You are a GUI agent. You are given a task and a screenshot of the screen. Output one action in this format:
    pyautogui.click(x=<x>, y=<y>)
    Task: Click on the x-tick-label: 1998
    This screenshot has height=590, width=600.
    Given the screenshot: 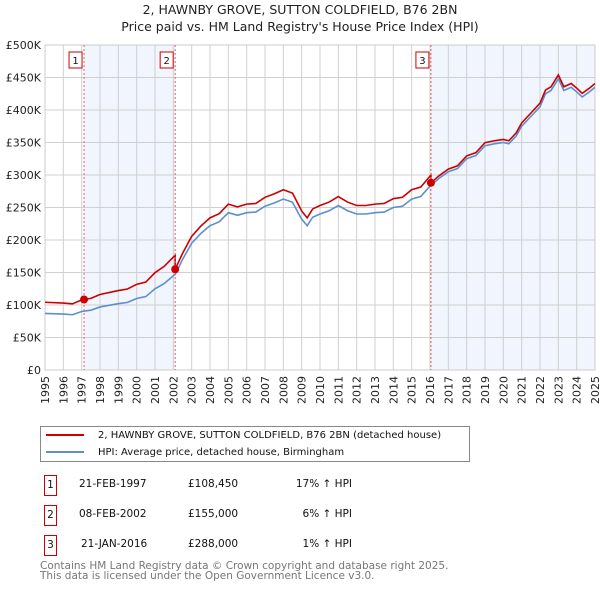 What is the action you would take?
    pyautogui.click(x=100, y=390)
    